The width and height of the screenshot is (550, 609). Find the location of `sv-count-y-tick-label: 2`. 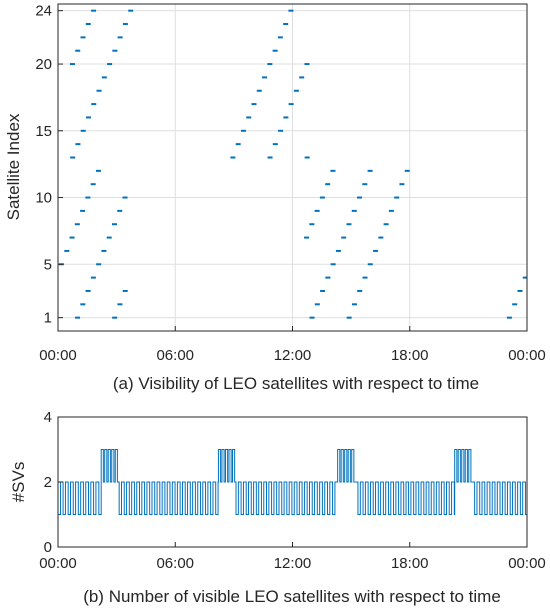

sv-count-y-tick-label: 2 is located at coordinates (48, 482).